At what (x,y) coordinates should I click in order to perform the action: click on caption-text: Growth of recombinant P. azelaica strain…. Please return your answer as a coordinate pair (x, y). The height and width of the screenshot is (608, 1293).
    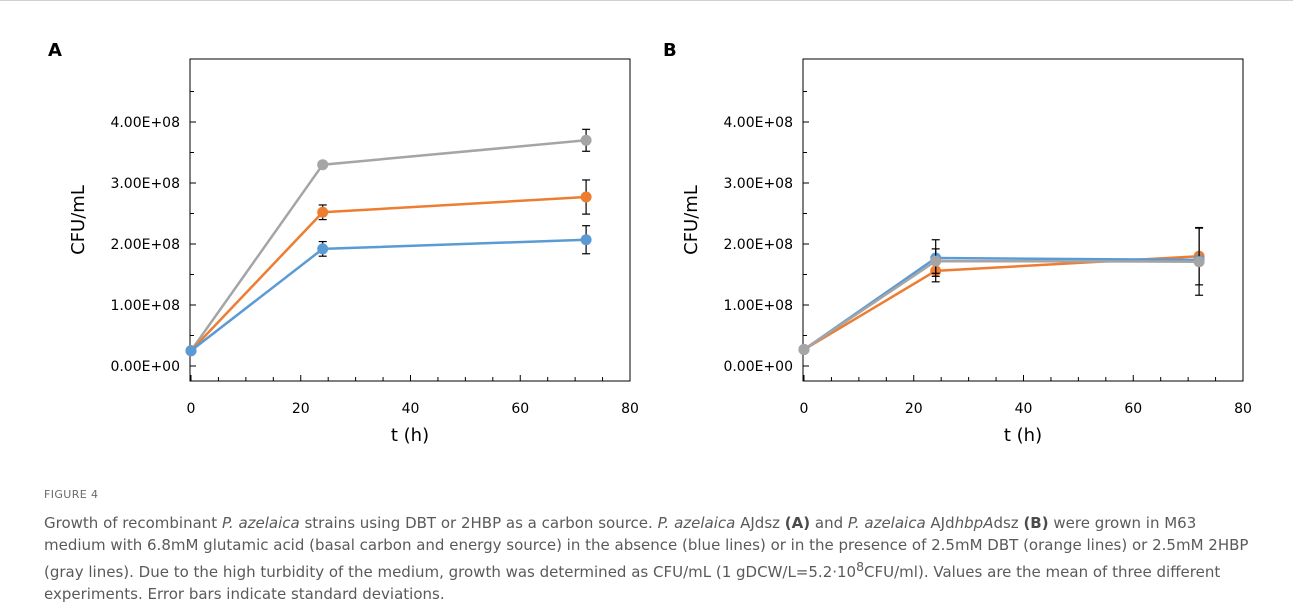
    Looking at the image, I should click on (646, 558).